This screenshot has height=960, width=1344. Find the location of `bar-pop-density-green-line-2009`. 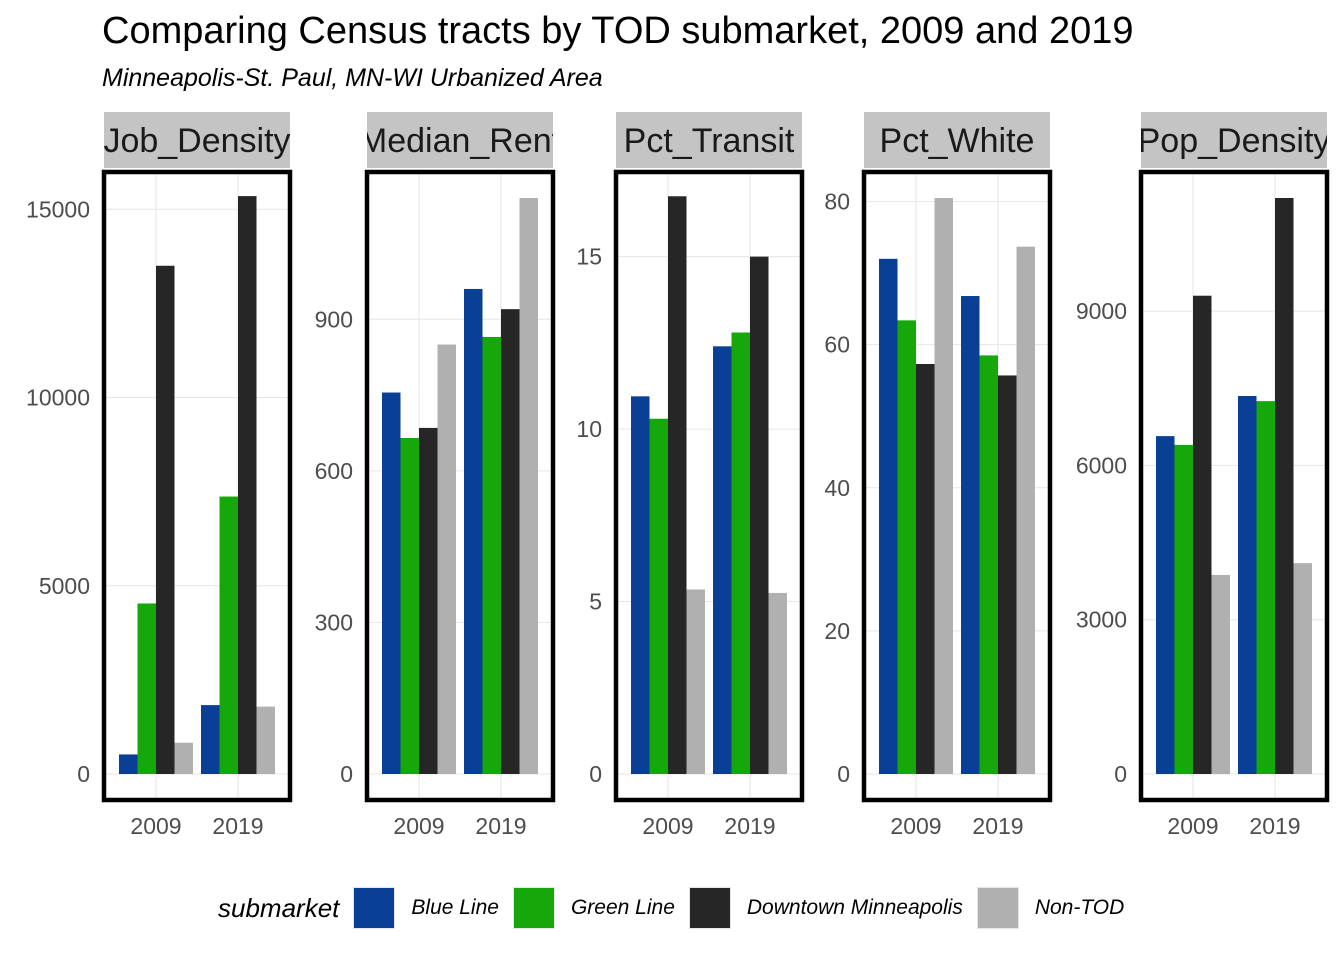

bar-pop-density-green-line-2009 is located at coordinates (1183, 609).